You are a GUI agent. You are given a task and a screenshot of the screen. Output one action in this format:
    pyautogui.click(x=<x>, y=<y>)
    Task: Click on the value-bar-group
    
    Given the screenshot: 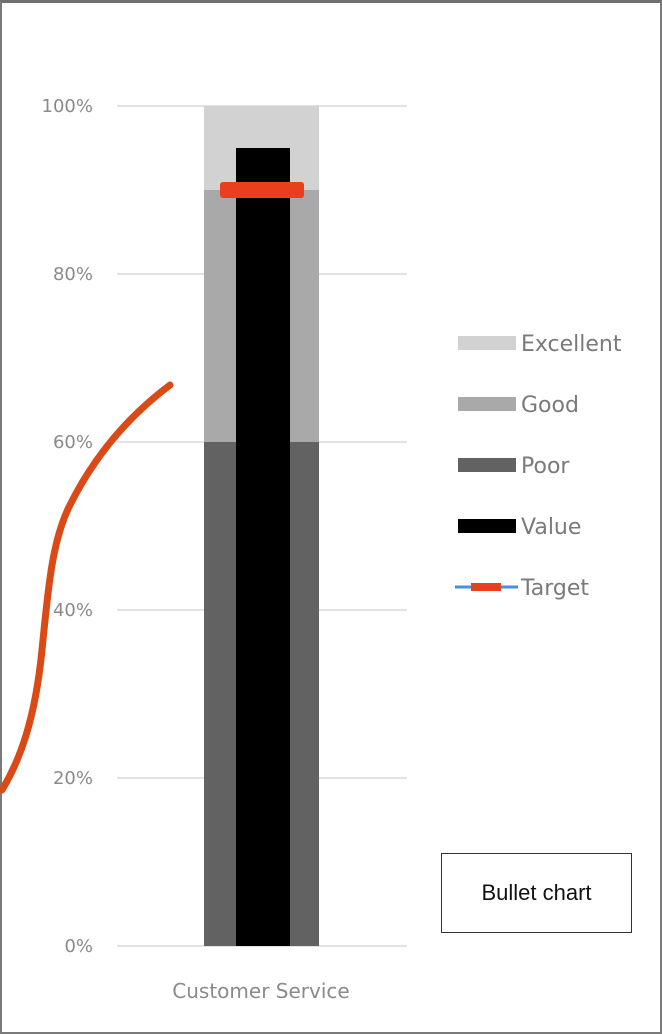 What is the action you would take?
    pyautogui.click(x=263, y=547)
    